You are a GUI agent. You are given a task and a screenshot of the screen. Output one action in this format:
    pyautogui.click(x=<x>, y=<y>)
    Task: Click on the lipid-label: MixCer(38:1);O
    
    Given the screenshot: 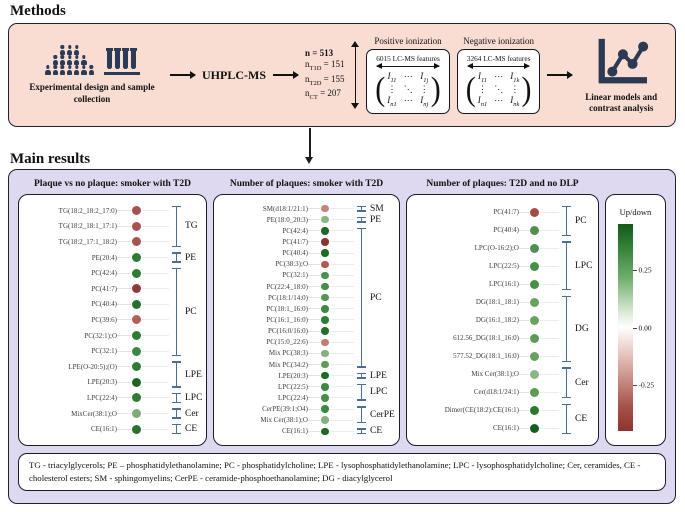 What is the action you would take?
    pyautogui.click(x=94, y=413)
    